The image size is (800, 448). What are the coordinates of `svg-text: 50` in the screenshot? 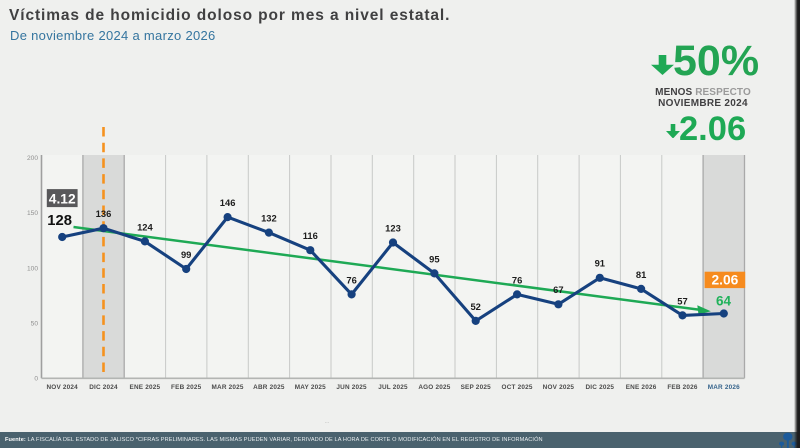 It's located at (35, 324).